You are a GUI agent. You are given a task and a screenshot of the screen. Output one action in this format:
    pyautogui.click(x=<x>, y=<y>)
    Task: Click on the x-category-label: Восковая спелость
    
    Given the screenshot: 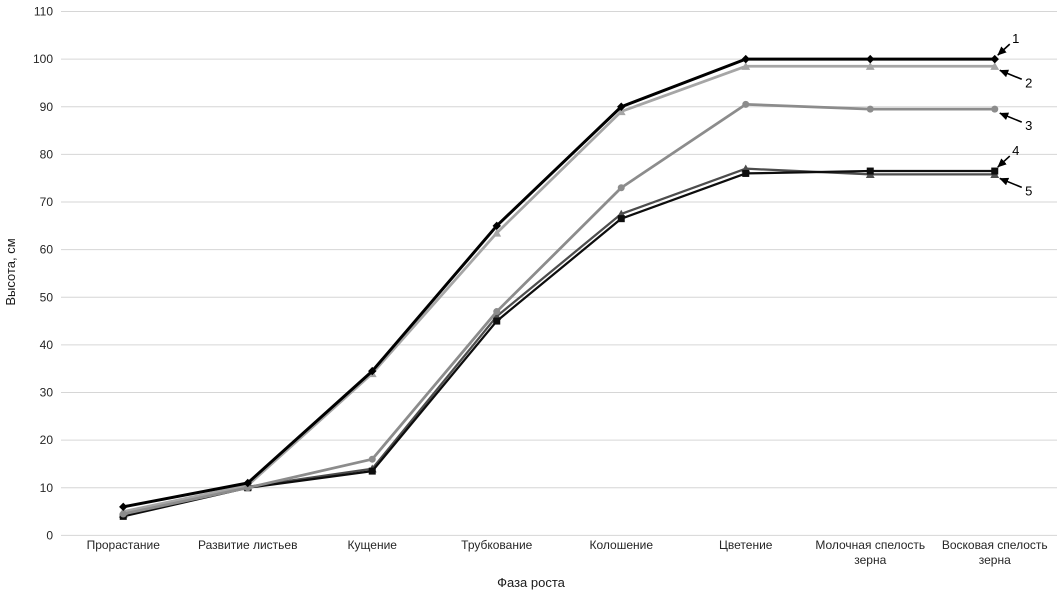 What is the action you would take?
    pyautogui.click(x=995, y=545)
    